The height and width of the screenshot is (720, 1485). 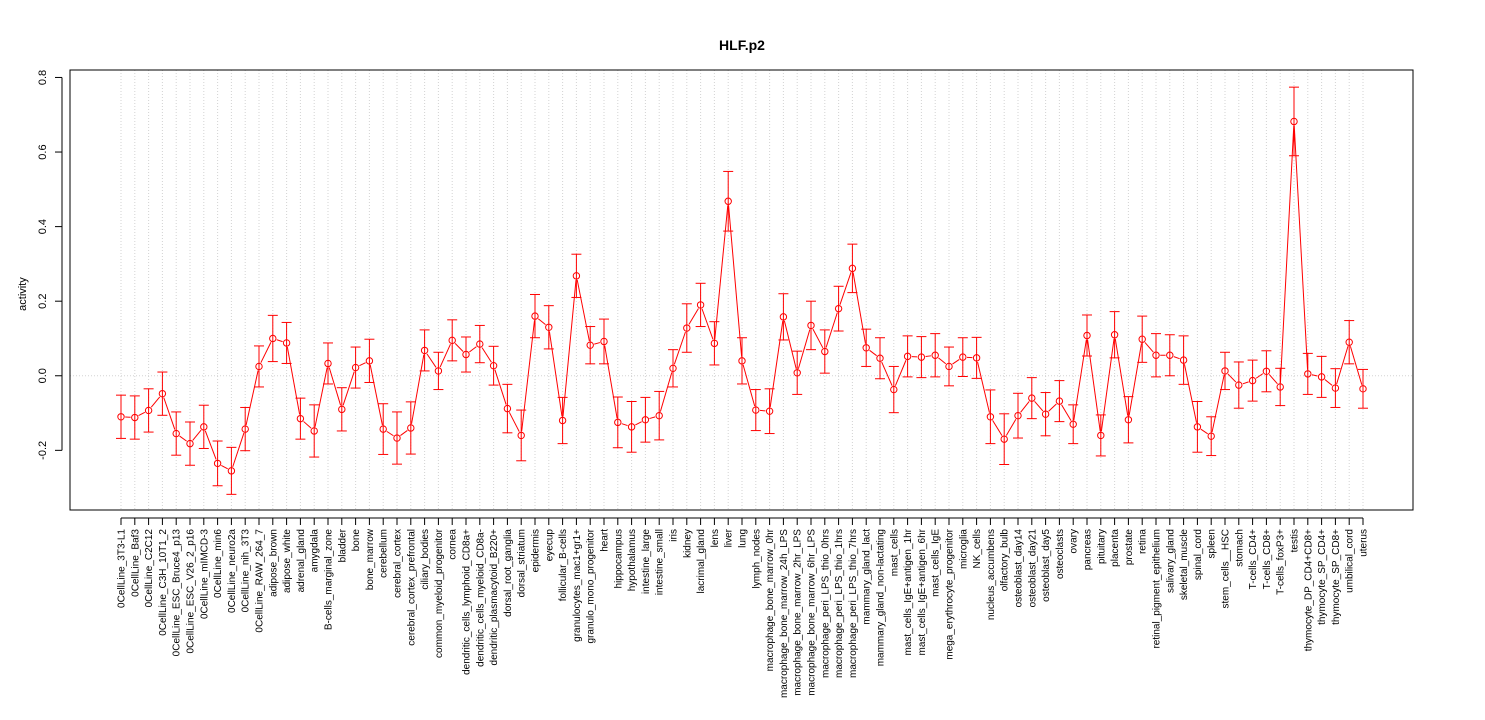 What do you see at coordinates (1198, 554) in the screenshot?
I see `x-tick-label: spinal_cord` at bounding box center [1198, 554].